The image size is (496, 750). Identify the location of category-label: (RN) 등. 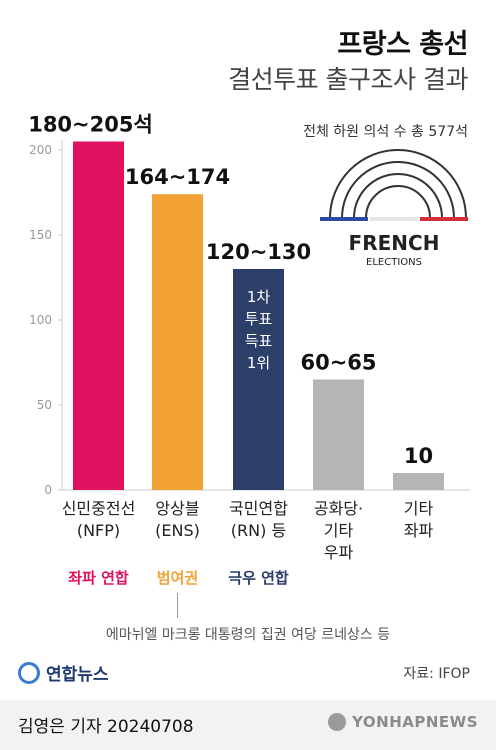
(258, 530).